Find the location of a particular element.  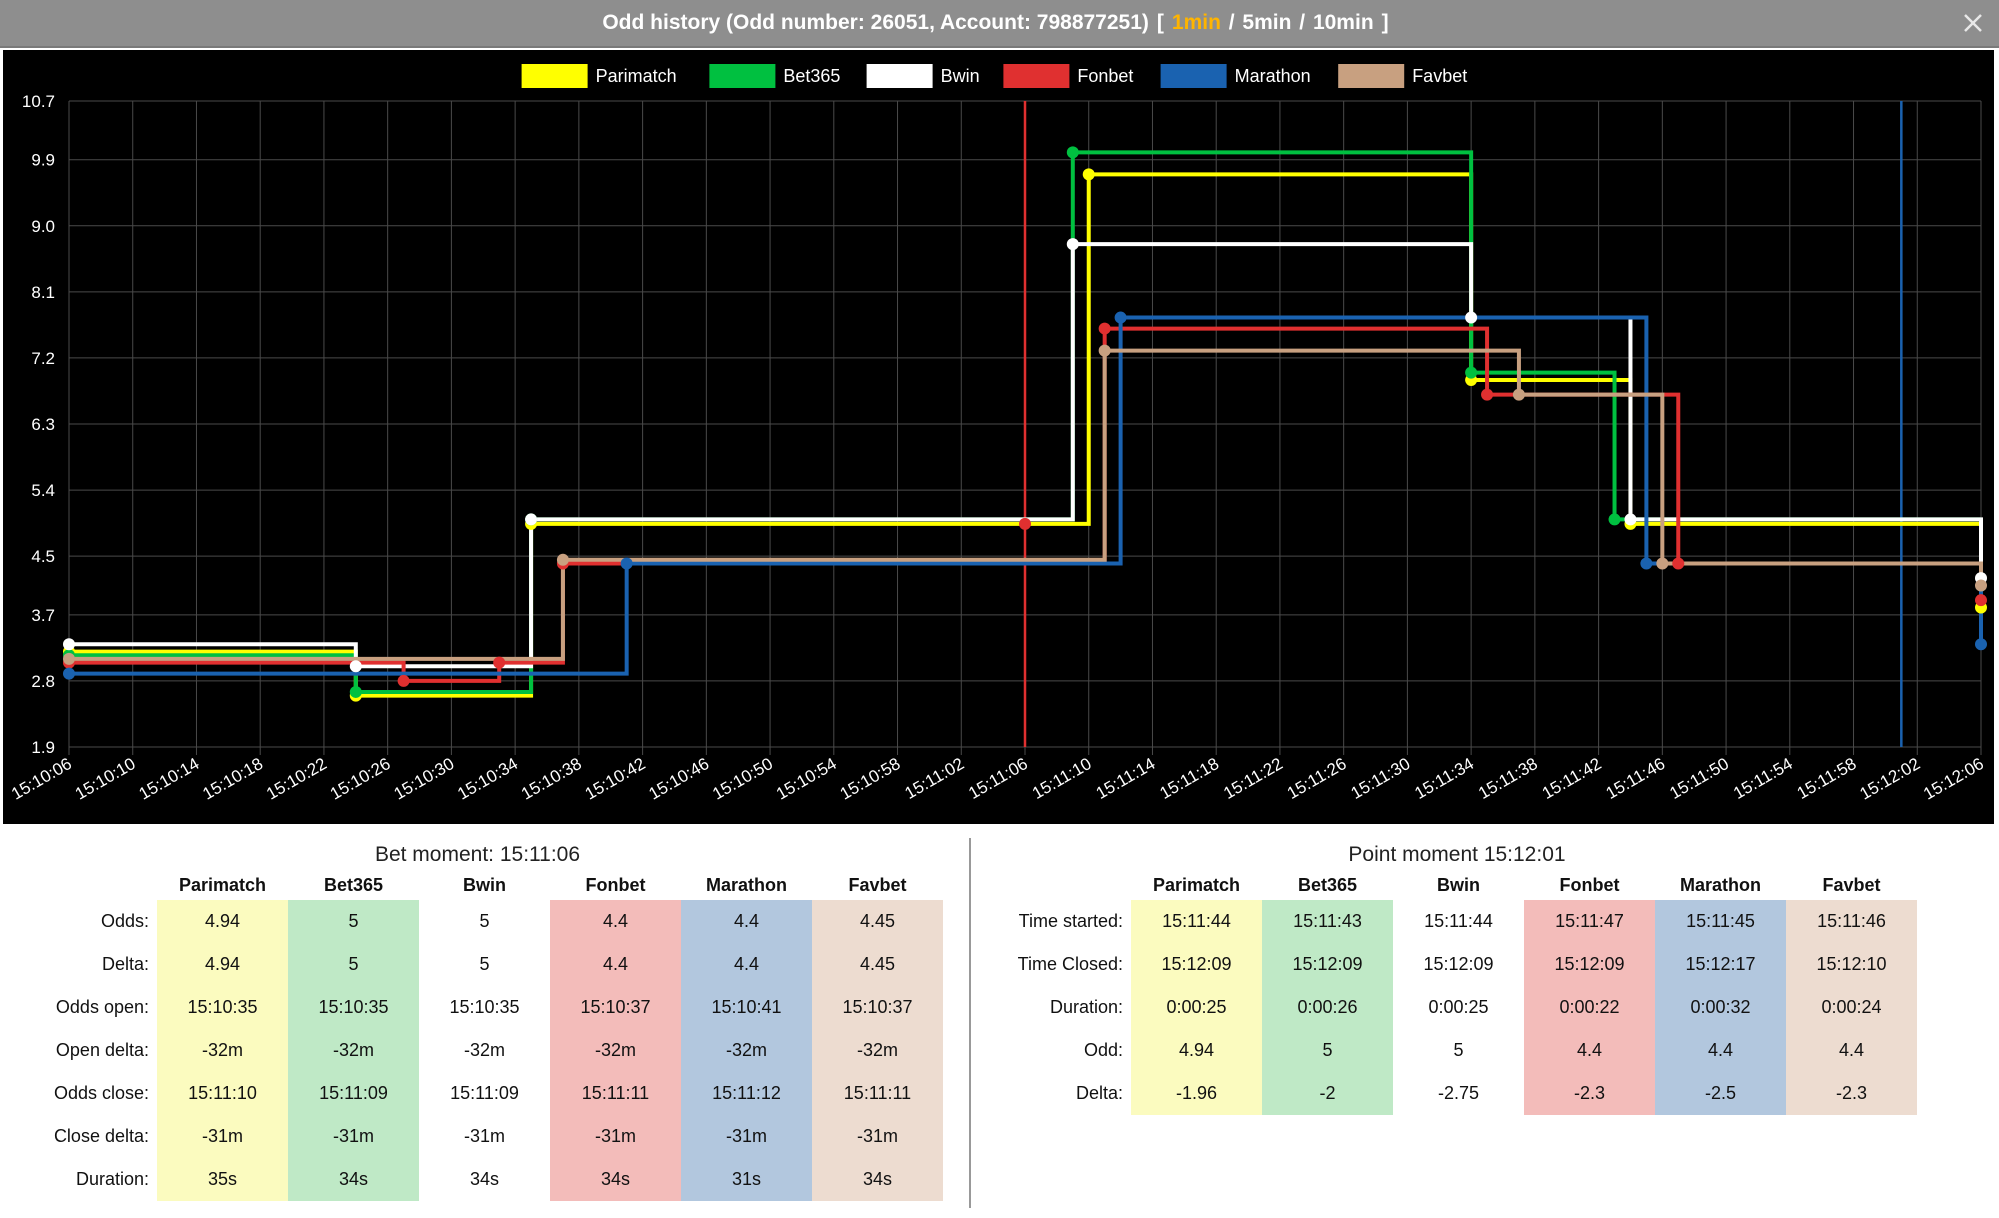

x-tick-label: 15:11:14 is located at coordinates (1126, 778).